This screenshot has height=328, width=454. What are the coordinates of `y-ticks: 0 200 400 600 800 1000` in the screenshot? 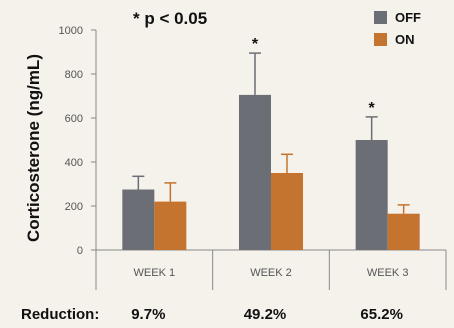 It's located at (77, 141).